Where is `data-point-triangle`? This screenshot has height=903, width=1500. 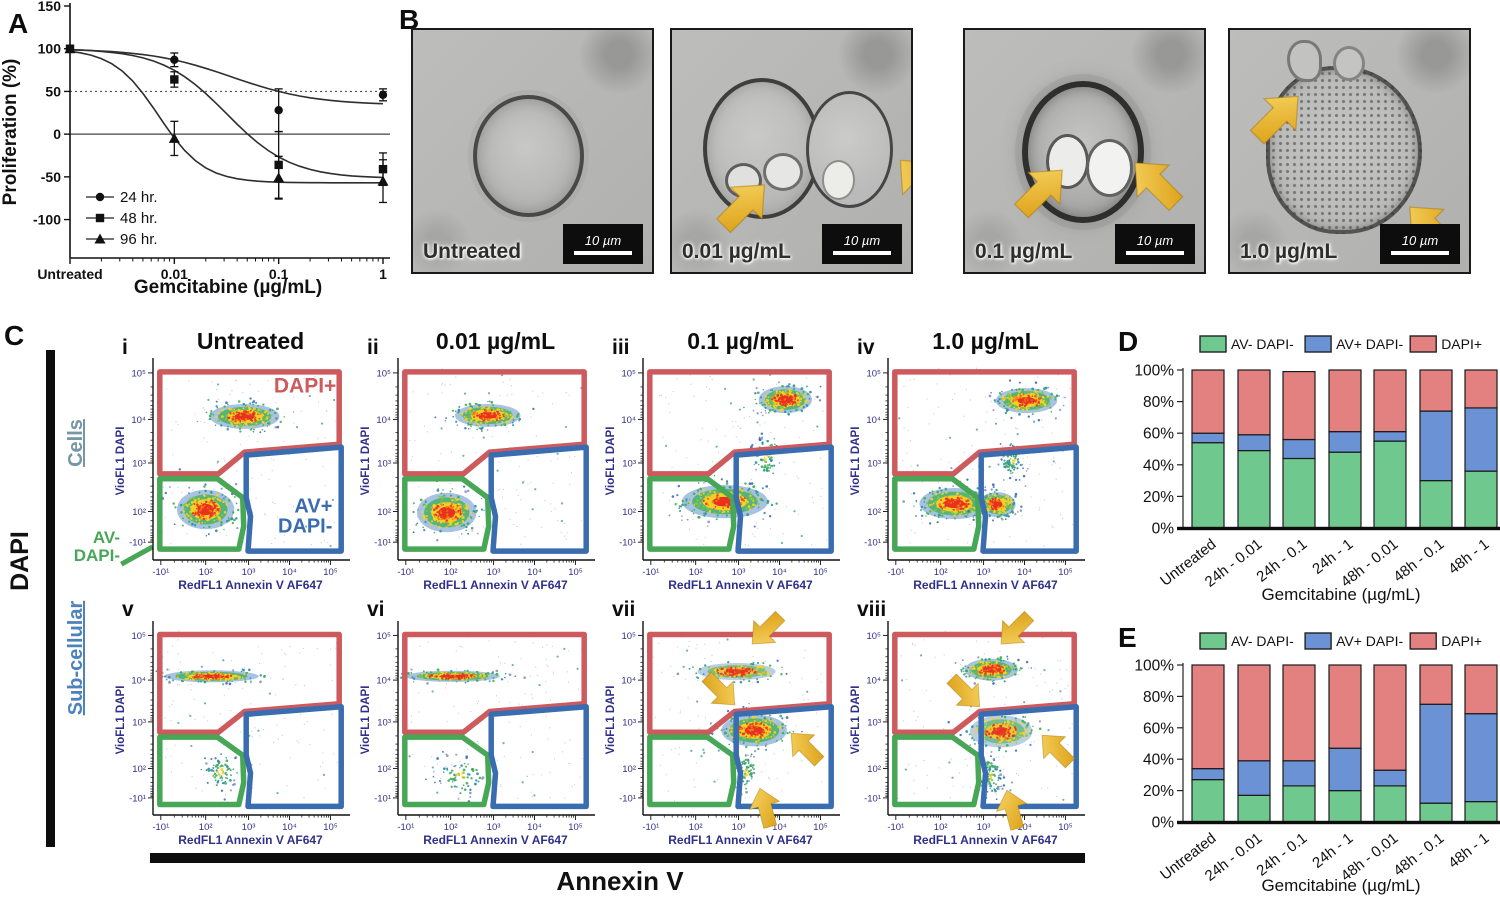 data-point-triangle is located at coordinates (70, 48).